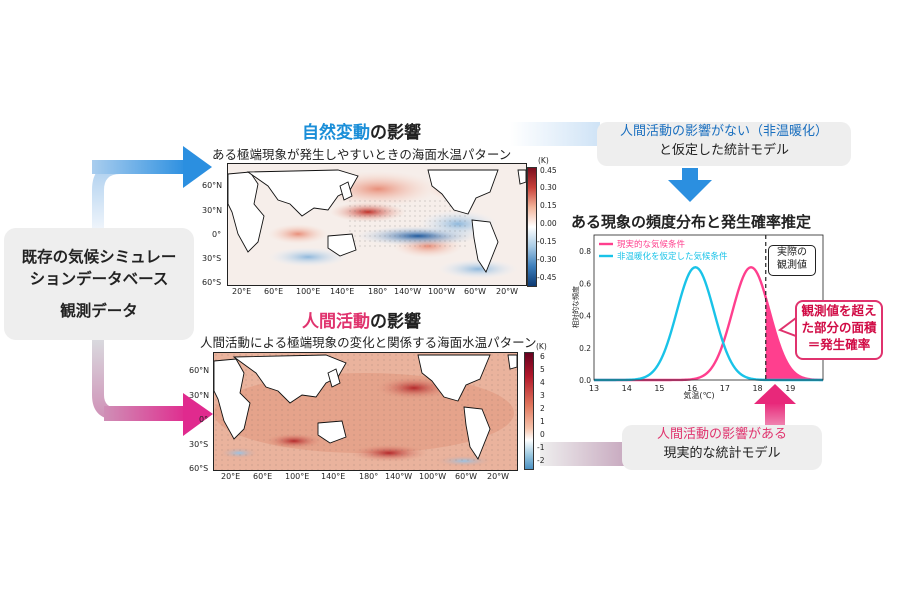 The width and height of the screenshot is (900, 600). Describe the element at coordinates (542, 382) in the screenshot. I see `human-cb-tick: 4` at that location.